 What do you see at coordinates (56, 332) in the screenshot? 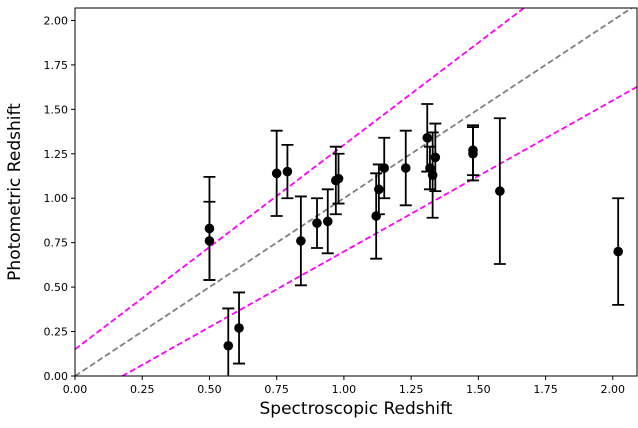
I see `y-tick-label: 0.25` at bounding box center [56, 332].